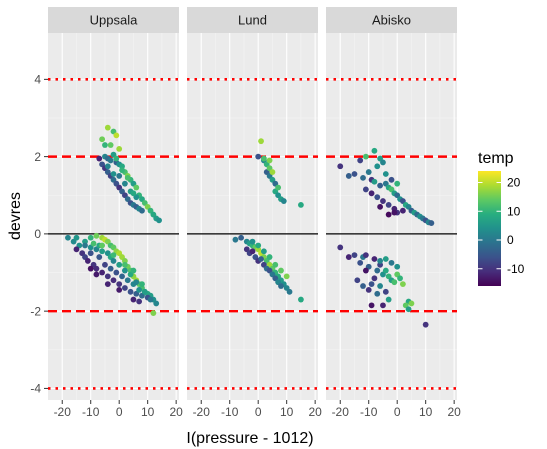  Describe the element at coordinates (386, 237) in the screenshot. I see `data-points` at that location.